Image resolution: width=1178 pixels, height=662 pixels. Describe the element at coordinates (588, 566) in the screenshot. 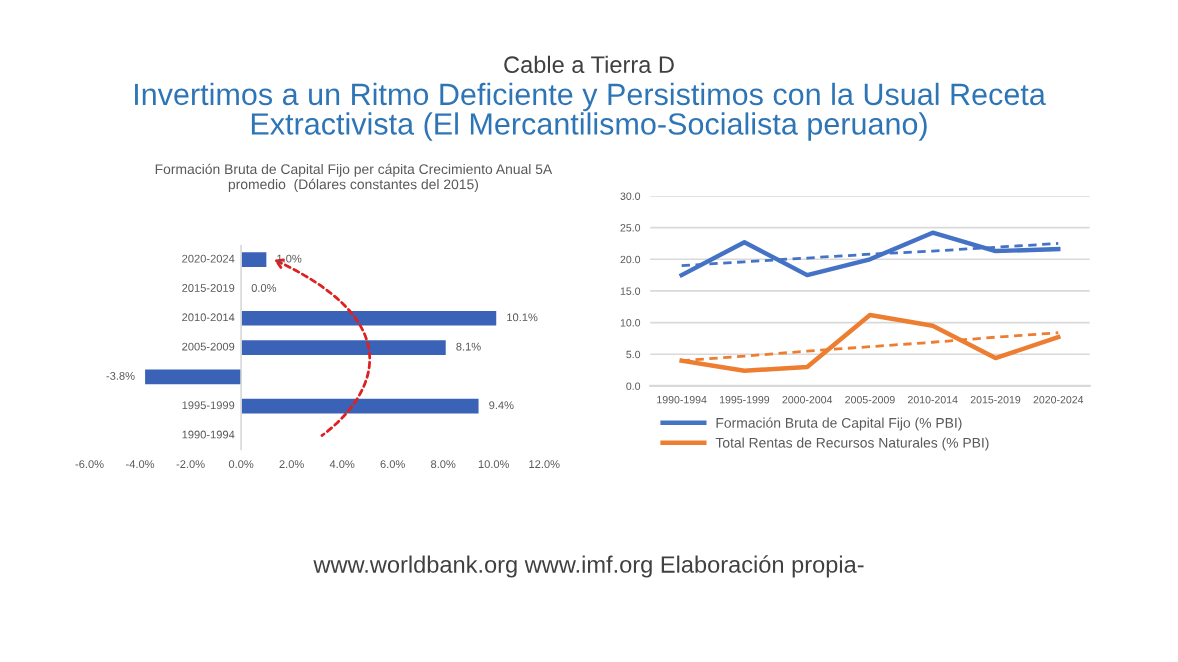

I see `text: www.worldbank.org www.imf.org Elaboración propia-` at that location.